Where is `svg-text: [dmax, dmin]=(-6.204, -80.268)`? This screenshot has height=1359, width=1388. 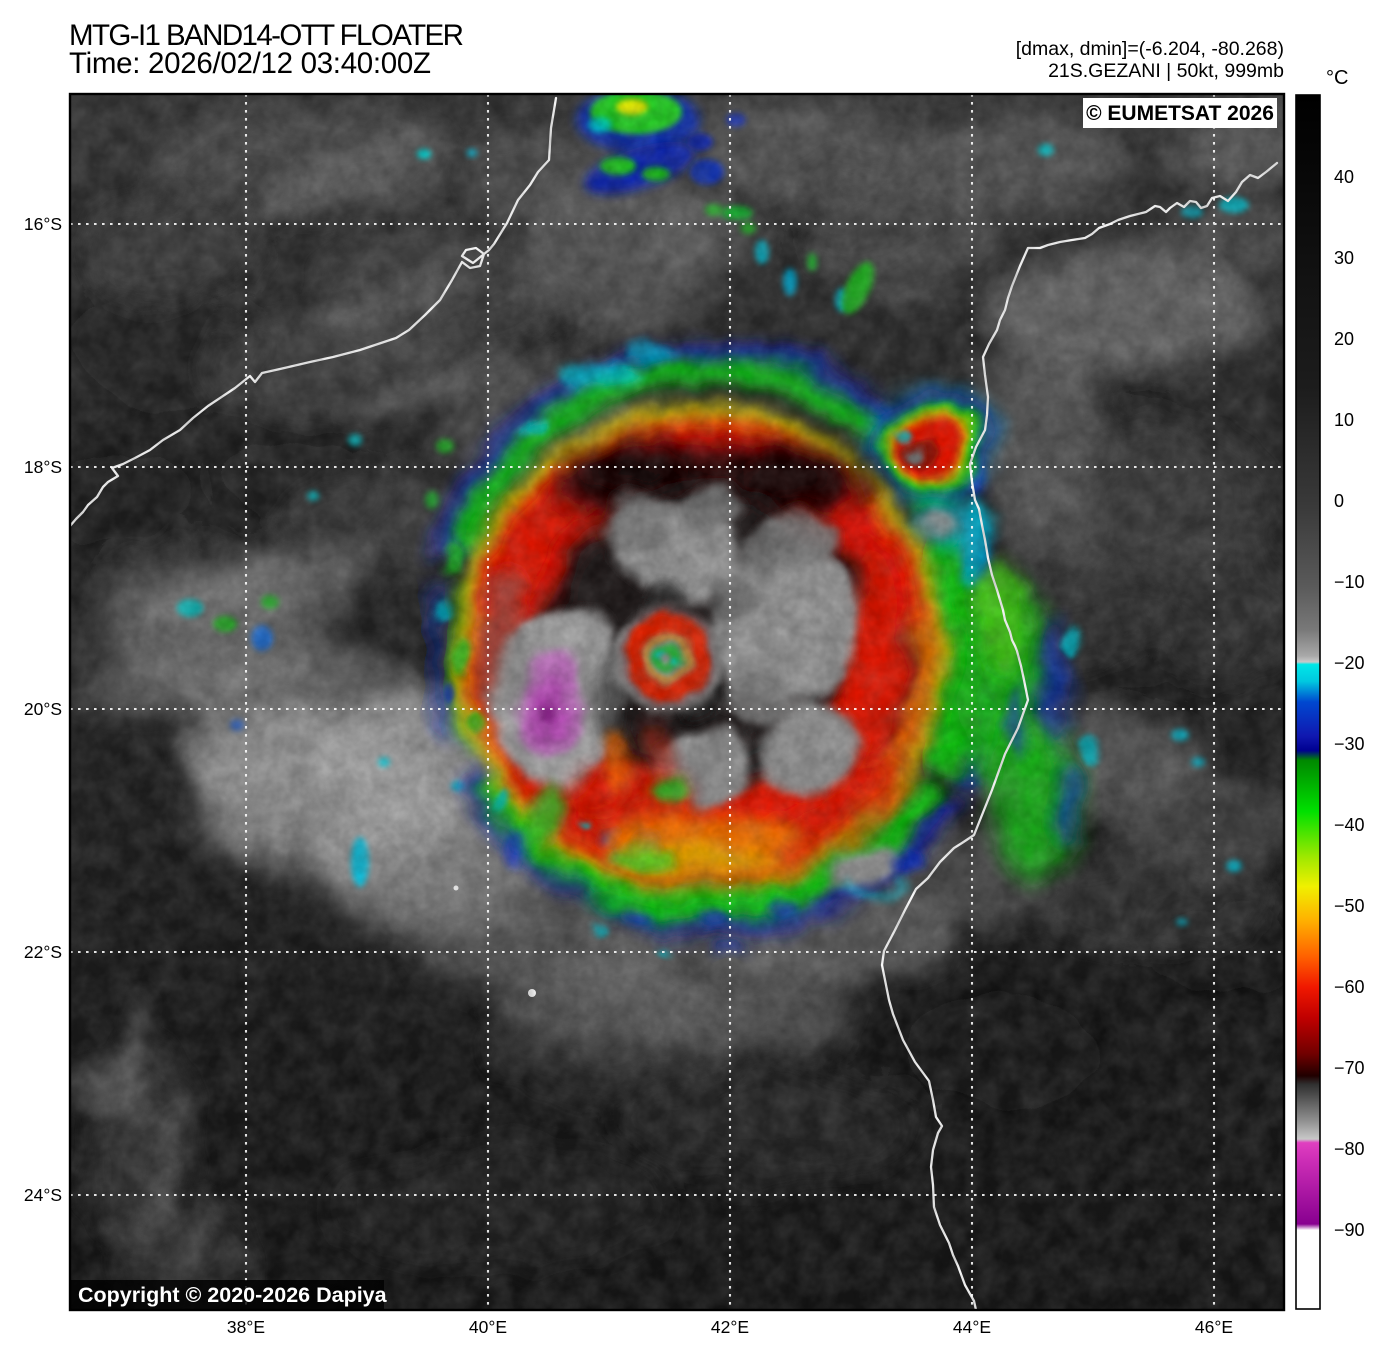 svg-text: [dmax, dmin]=(-6.204, -80.268) is located at coordinates (1150, 49).